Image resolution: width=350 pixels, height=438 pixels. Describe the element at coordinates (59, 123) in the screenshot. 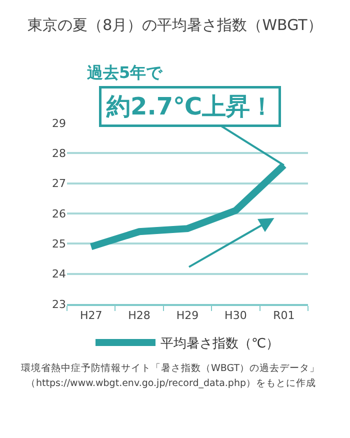

I see `y-tick-label: 29` at that location.